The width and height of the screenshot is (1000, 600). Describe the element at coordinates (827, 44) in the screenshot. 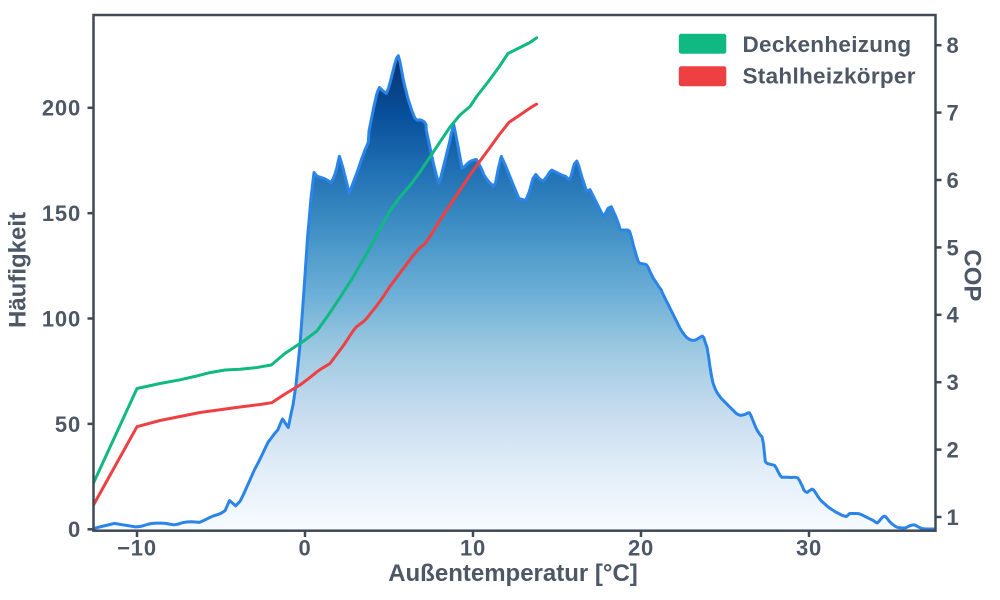

I see `svg-text: Deckenheizung` at that location.